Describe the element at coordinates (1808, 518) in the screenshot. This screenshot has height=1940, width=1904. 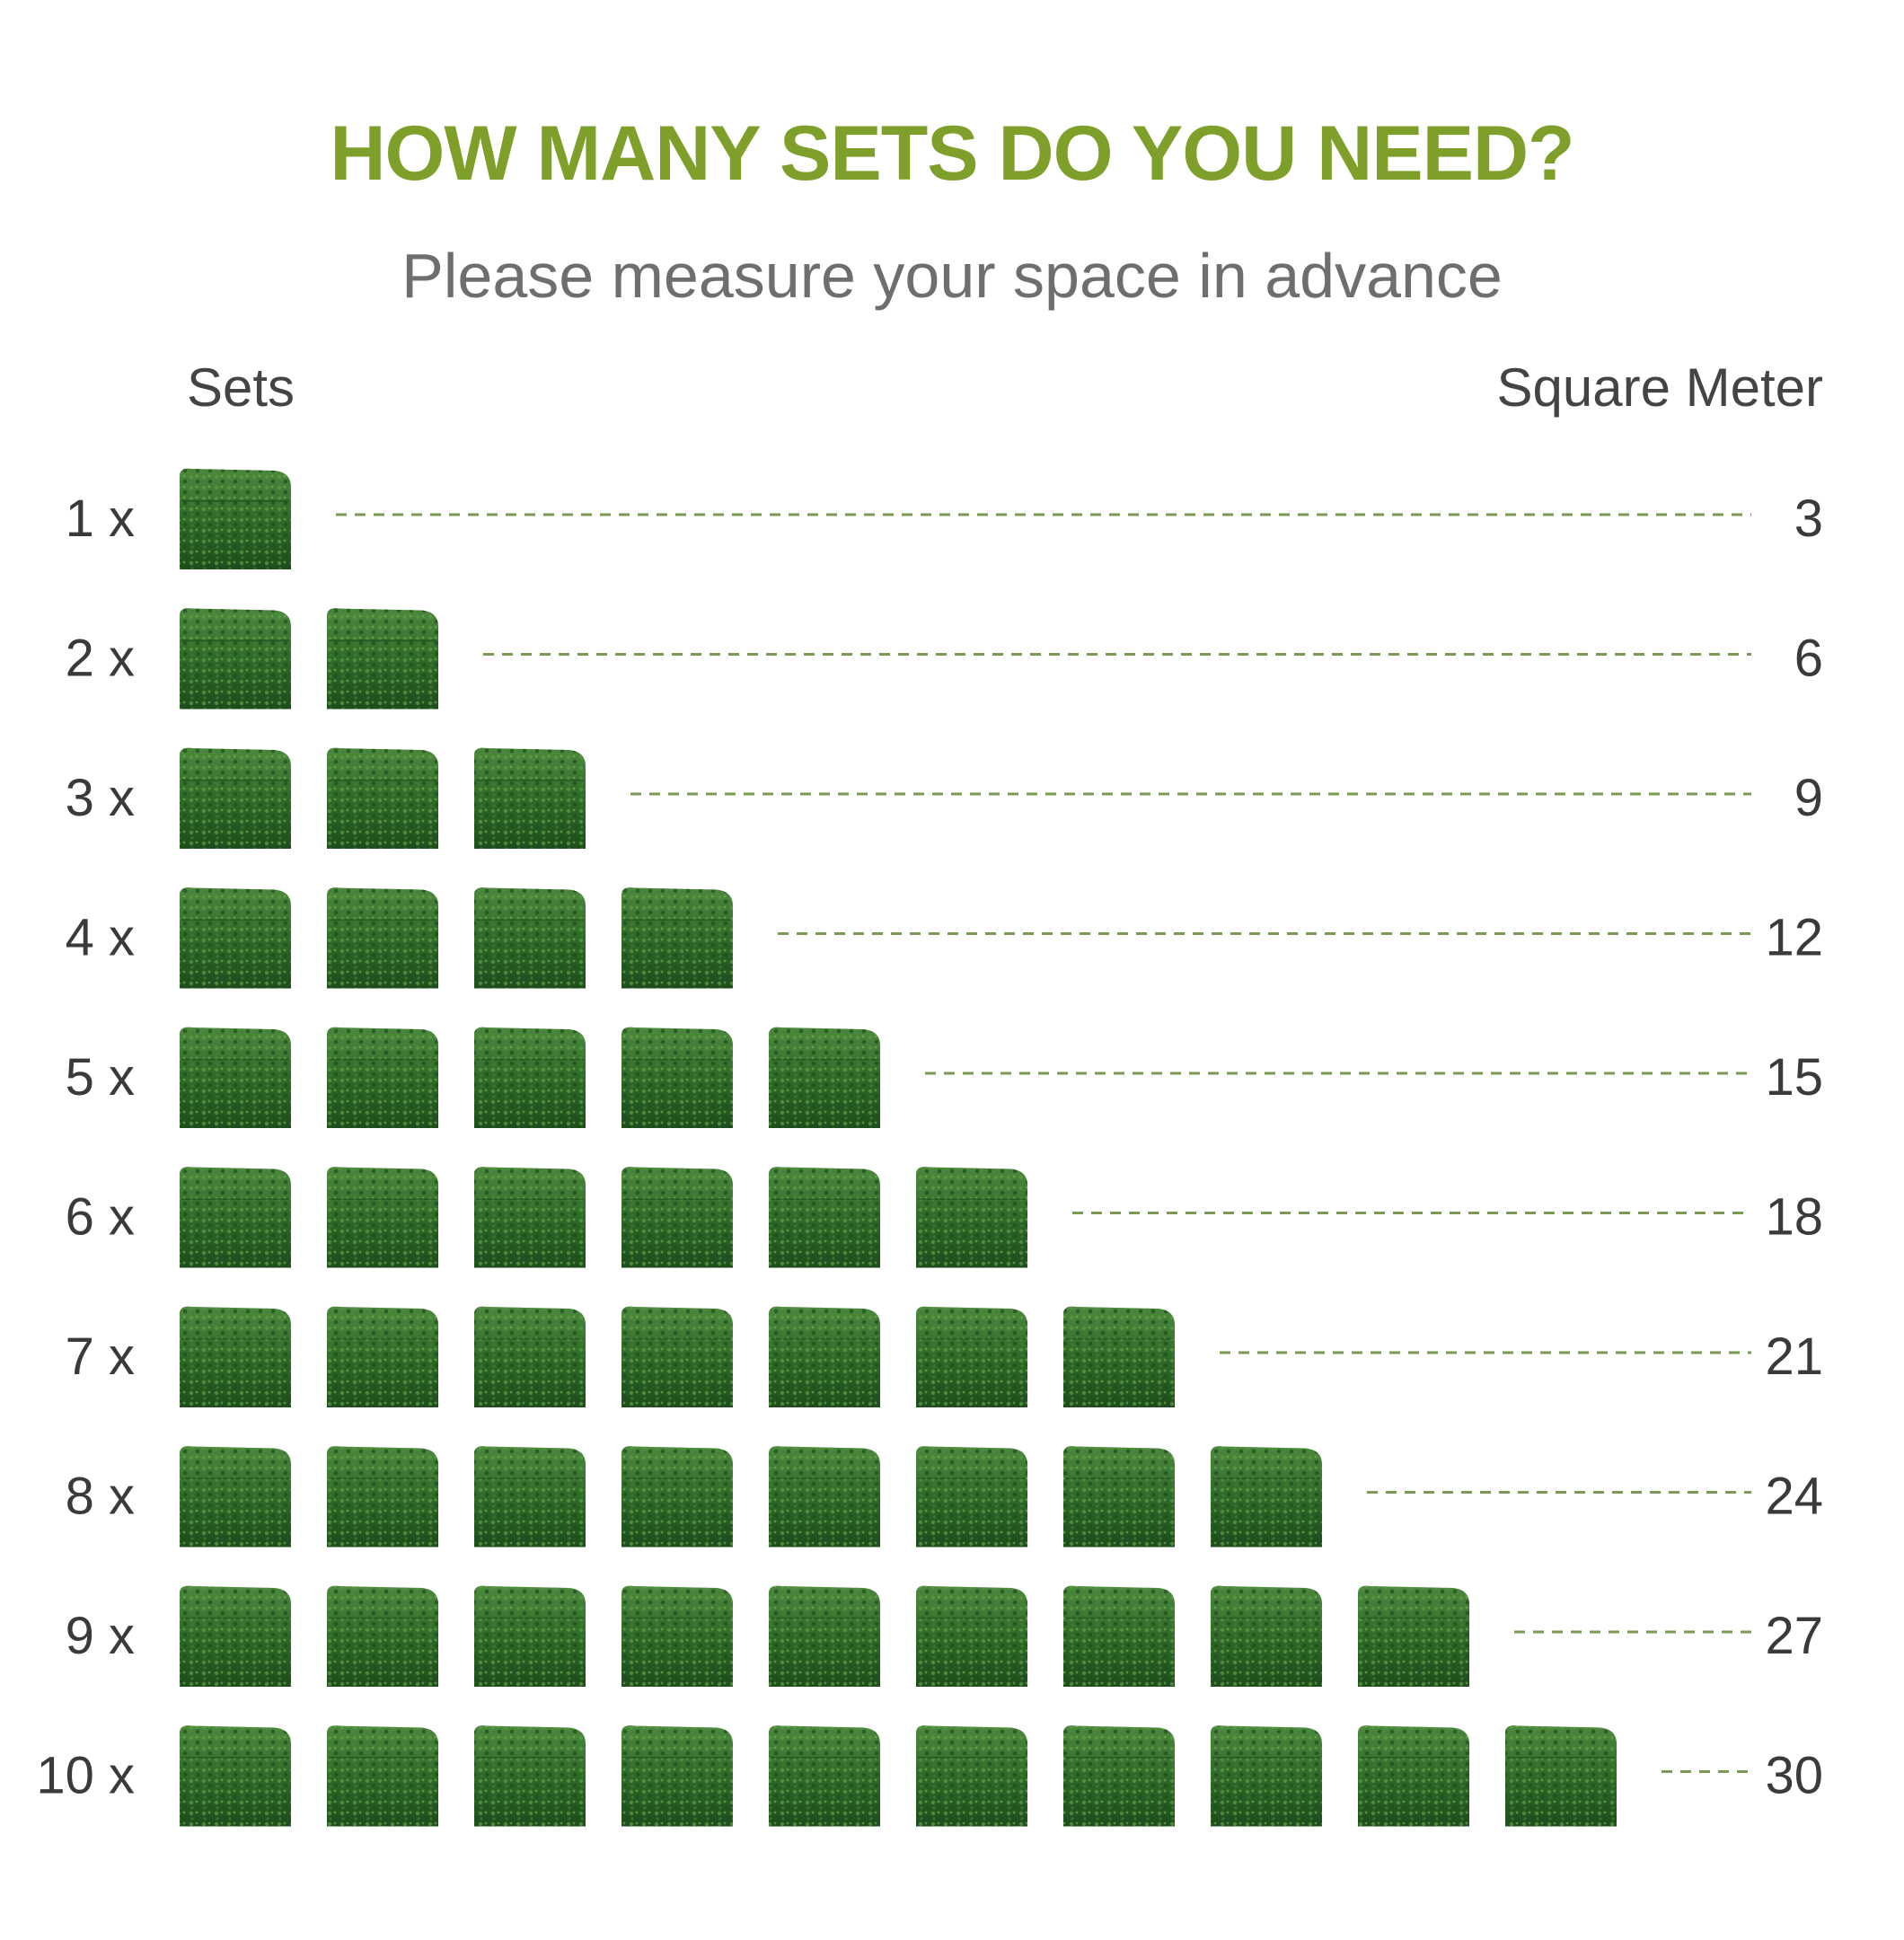
I see `square-meter-value: 3` at that location.